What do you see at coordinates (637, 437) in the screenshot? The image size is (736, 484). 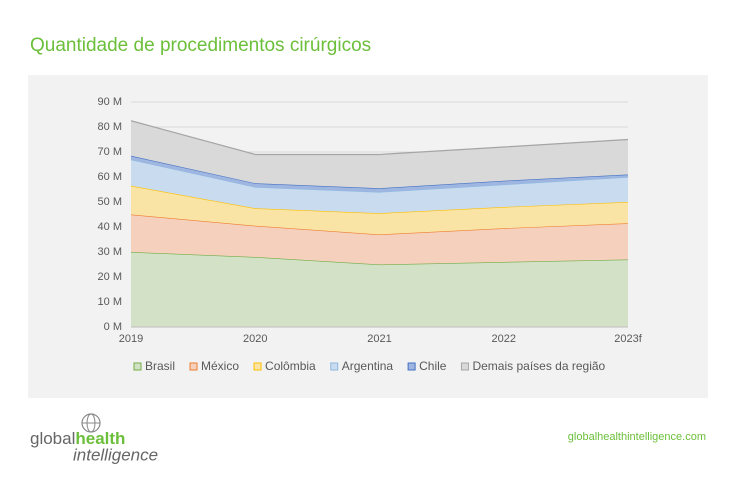 I see `url: globalhealthintelligence.com` at bounding box center [637, 437].